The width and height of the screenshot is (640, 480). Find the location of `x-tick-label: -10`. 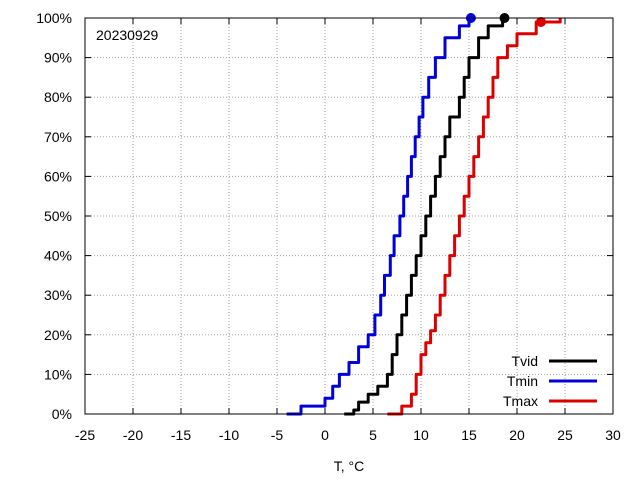

x-tick-label: -10 is located at coordinates (229, 435).